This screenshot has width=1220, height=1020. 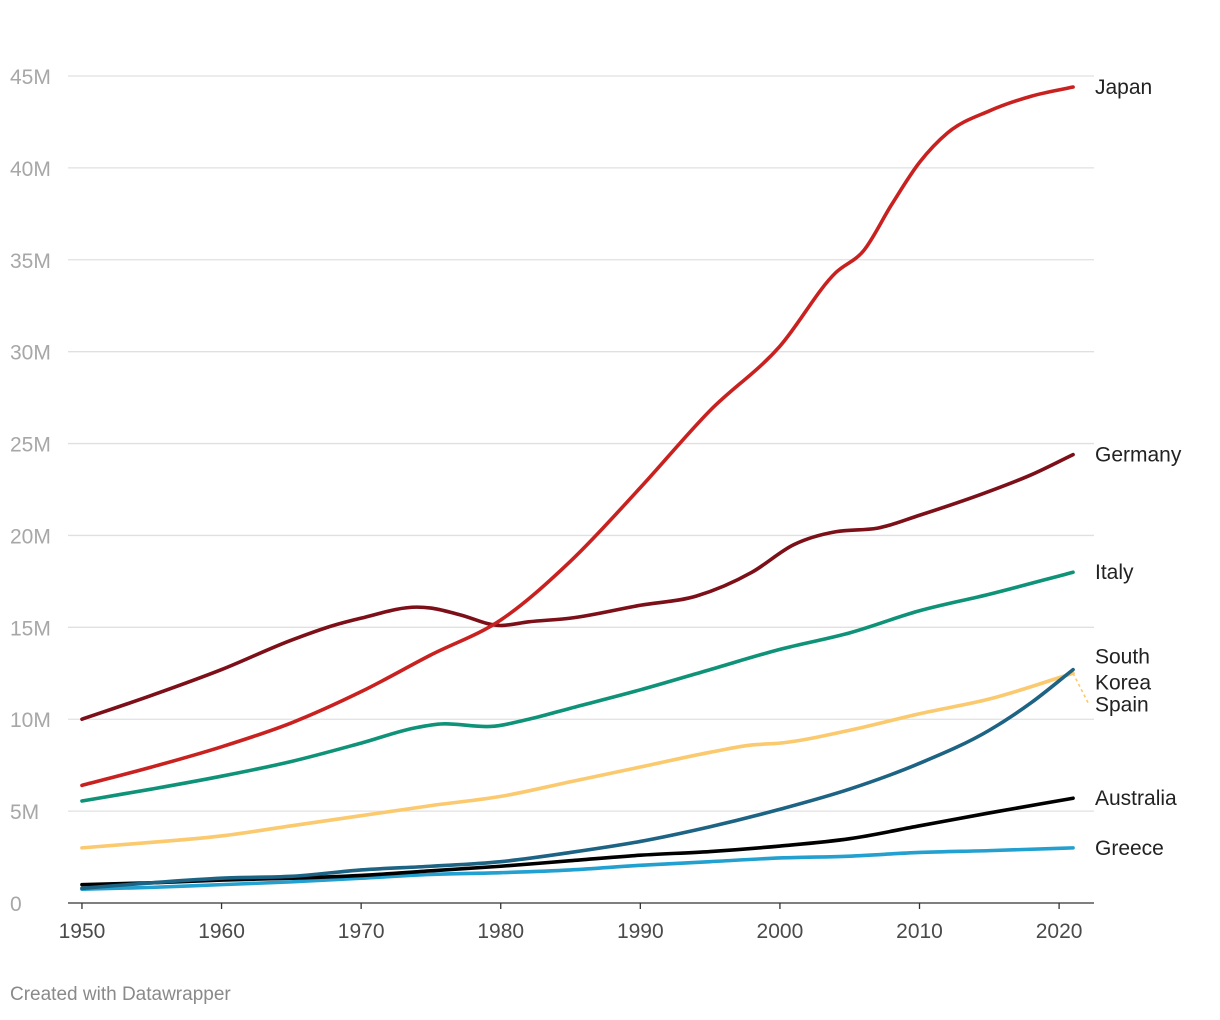 I want to click on series-label-greece: Greece, so click(x=1129, y=848).